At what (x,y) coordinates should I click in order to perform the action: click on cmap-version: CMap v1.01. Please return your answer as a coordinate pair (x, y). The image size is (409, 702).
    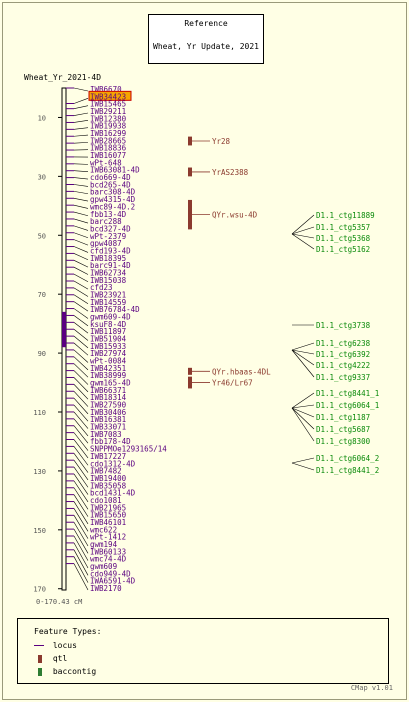
    Looking at the image, I should click on (371, 688).